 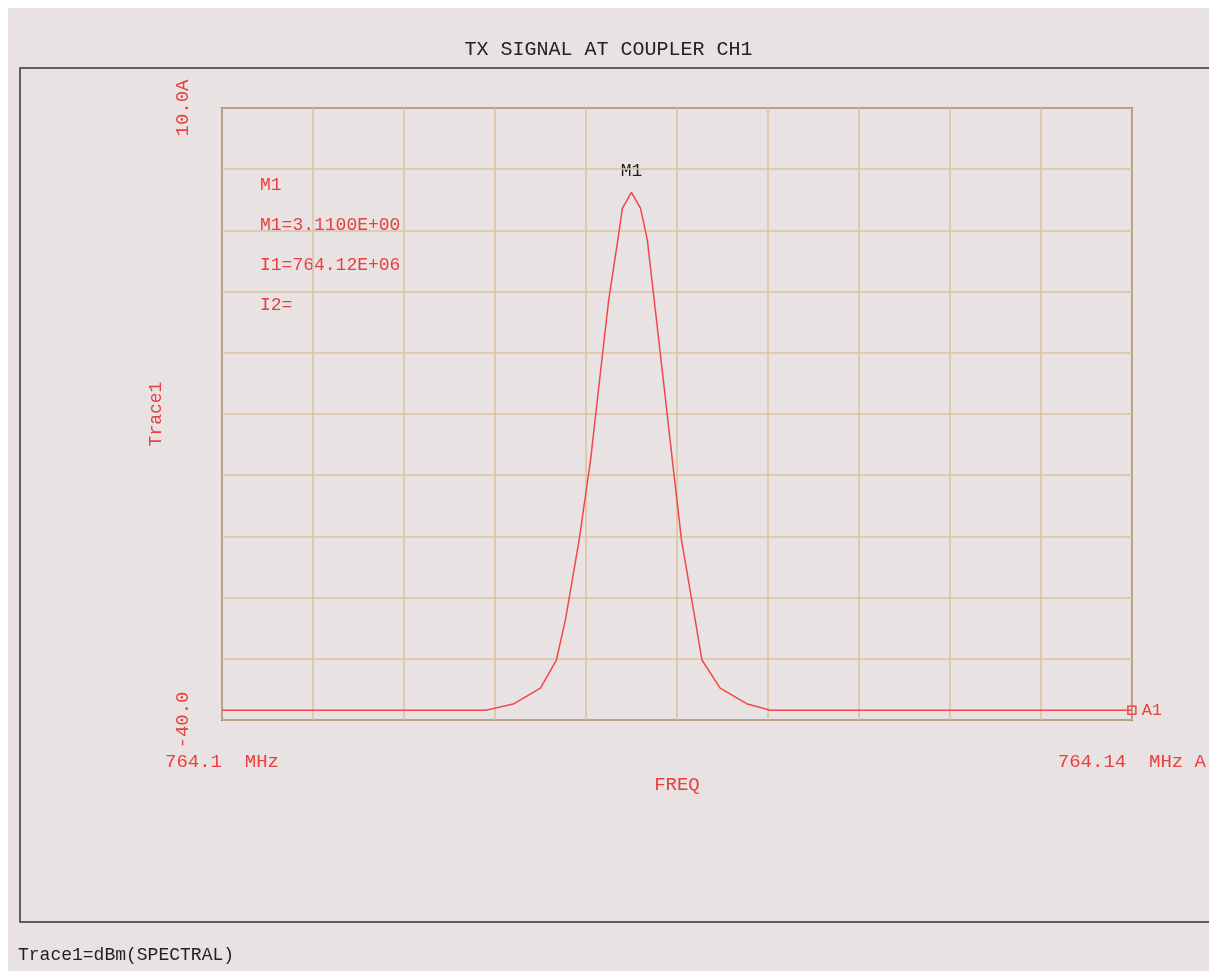 I want to click on x-tick-label: 764.1 MHz, so click(x=222, y=761).